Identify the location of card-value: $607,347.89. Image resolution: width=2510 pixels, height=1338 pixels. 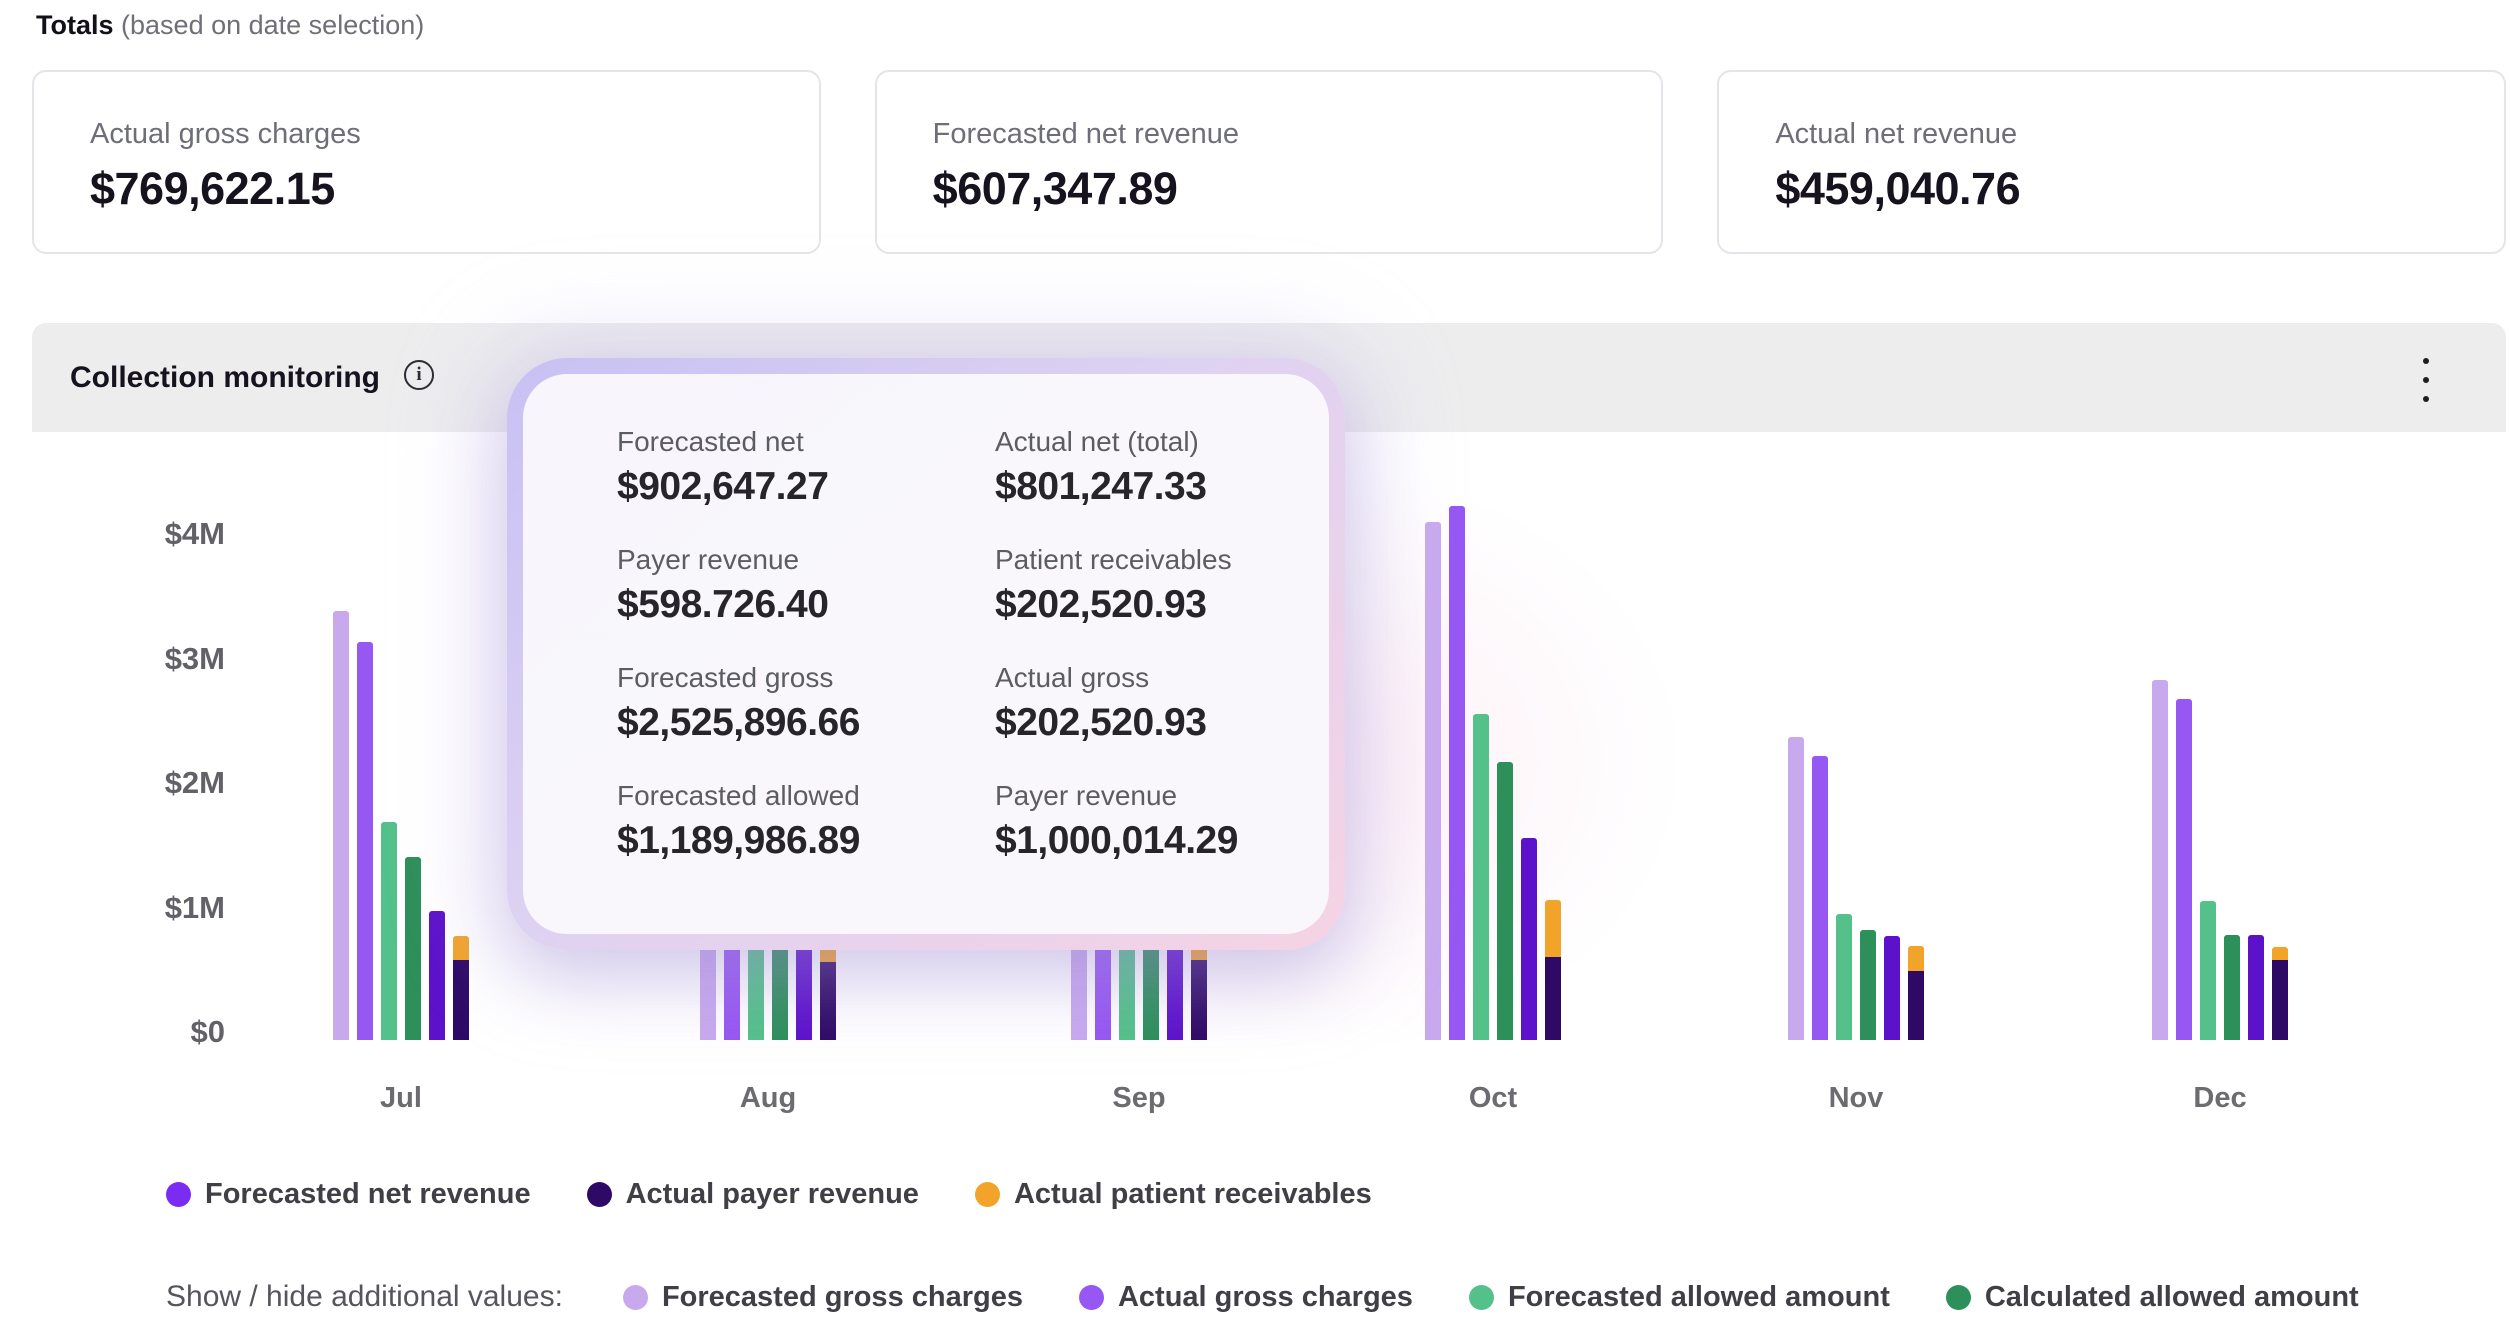
(1055, 188).